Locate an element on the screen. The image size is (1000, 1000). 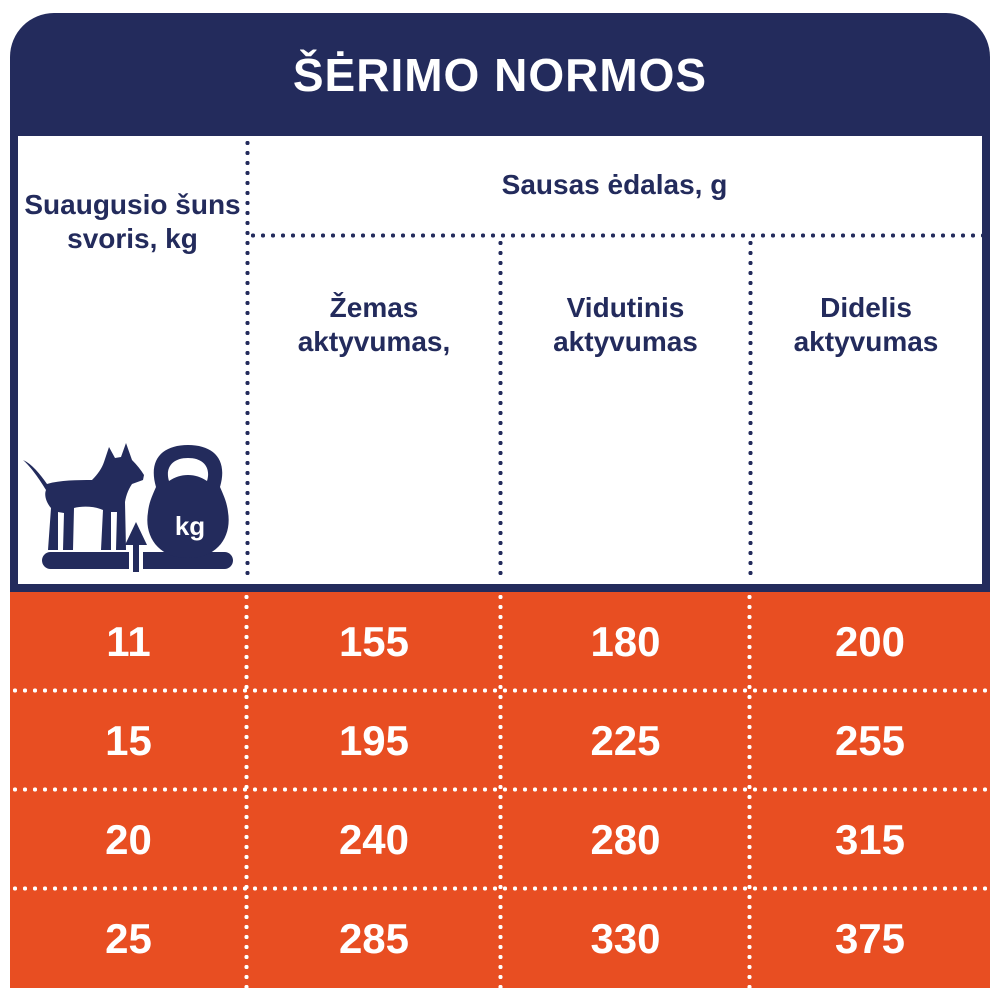
cell-low-r4: 285 is located at coordinates (374, 938).